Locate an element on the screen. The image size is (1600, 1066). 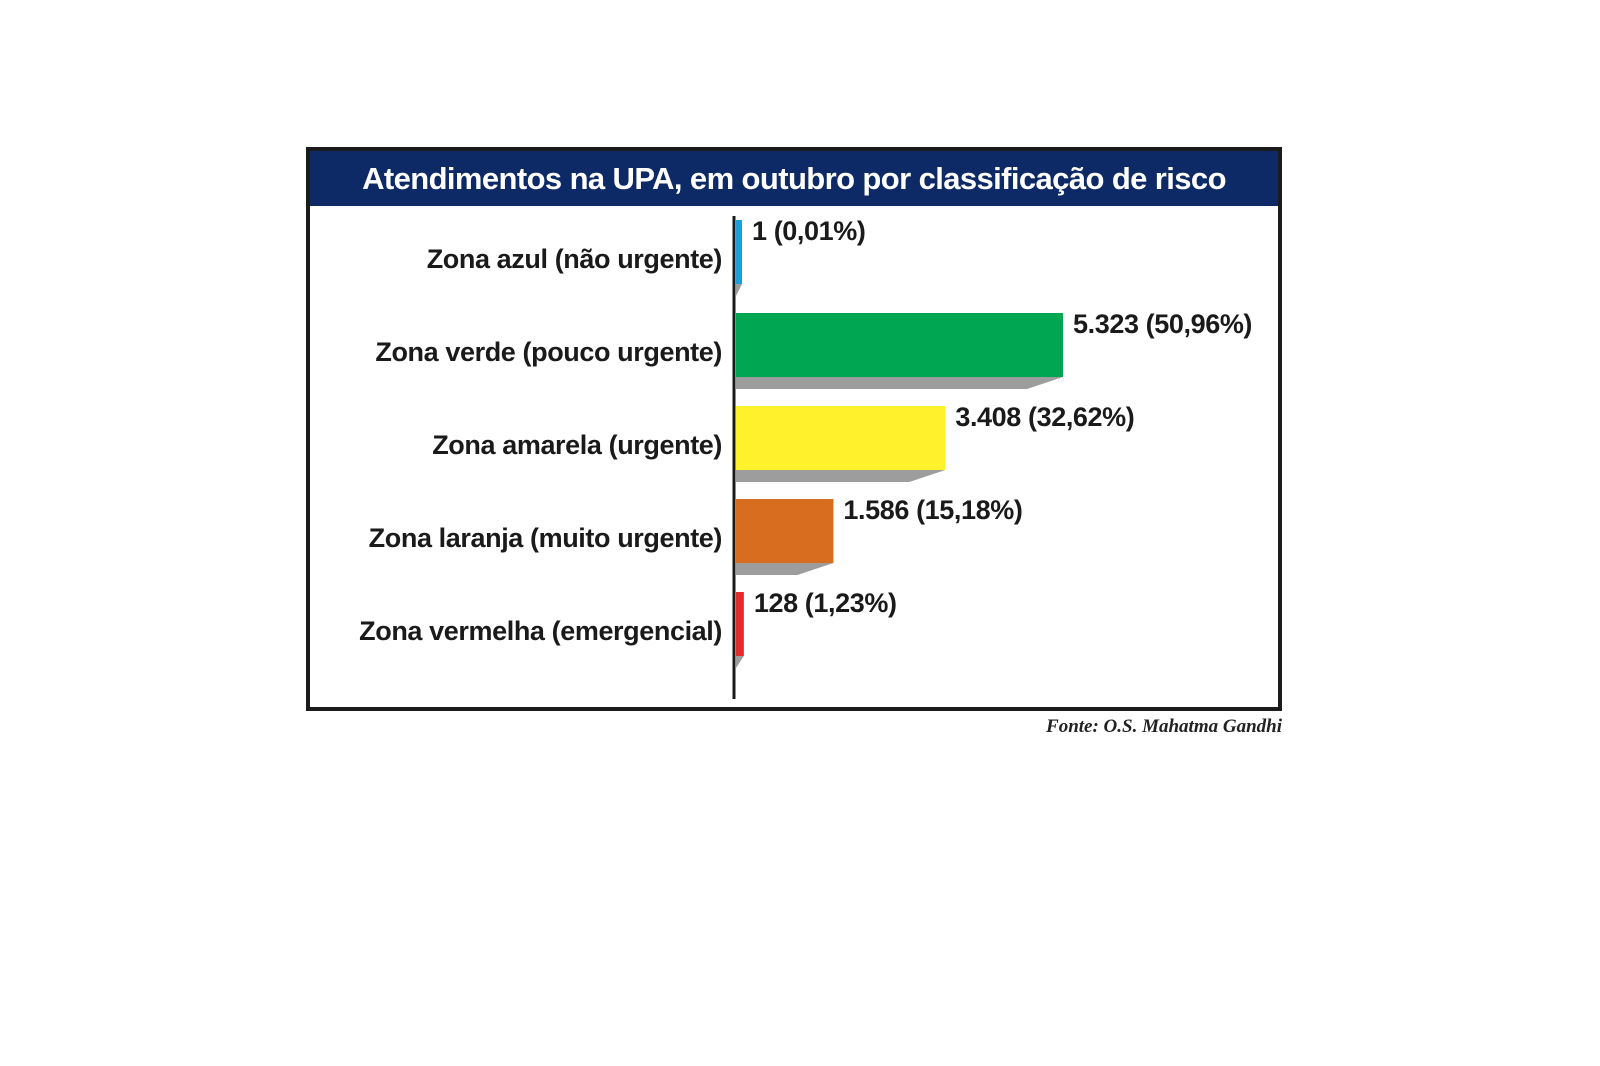
category-label-2: Zona verde (pouco urgente) is located at coordinates (548, 352).